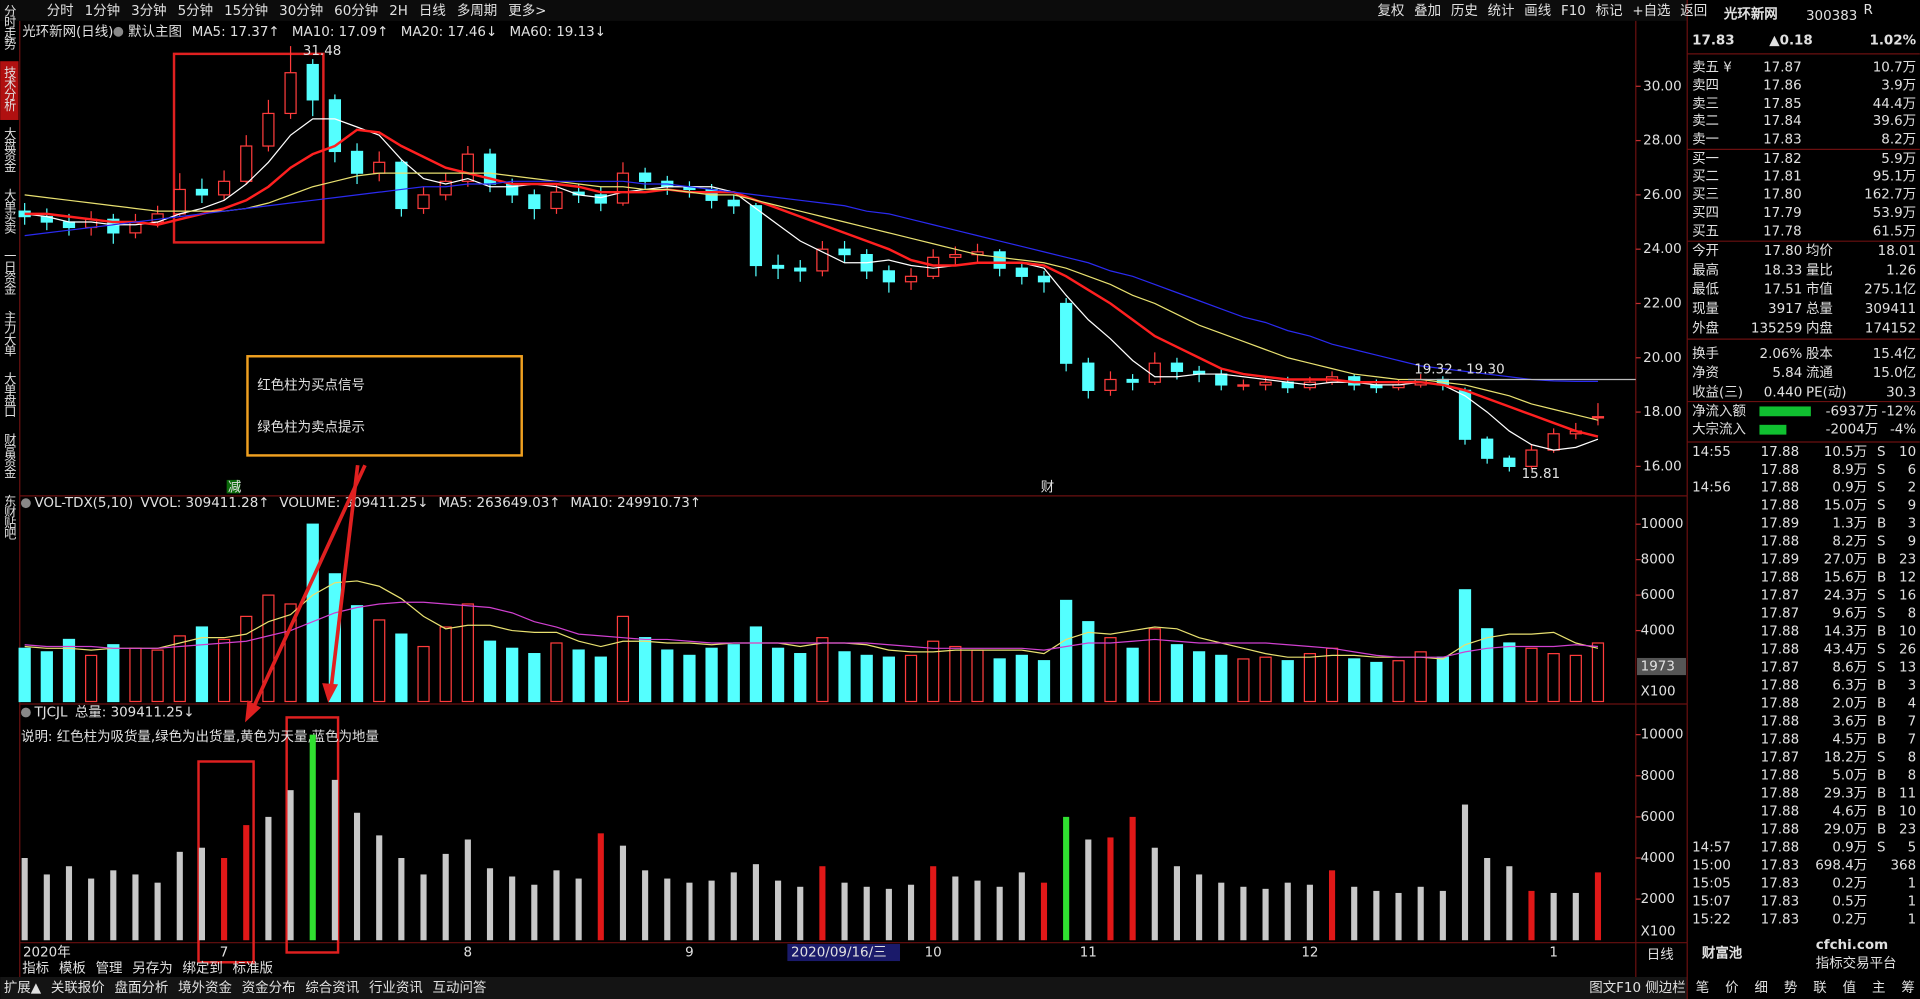 This screenshot has width=1920, height=999. I want to click on trade-volume: 698.4万, so click(1841, 866).